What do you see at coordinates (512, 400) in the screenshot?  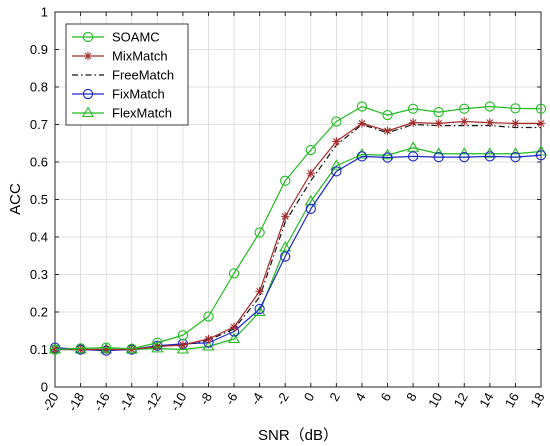 I see `x-tick-label: 16` at bounding box center [512, 400].